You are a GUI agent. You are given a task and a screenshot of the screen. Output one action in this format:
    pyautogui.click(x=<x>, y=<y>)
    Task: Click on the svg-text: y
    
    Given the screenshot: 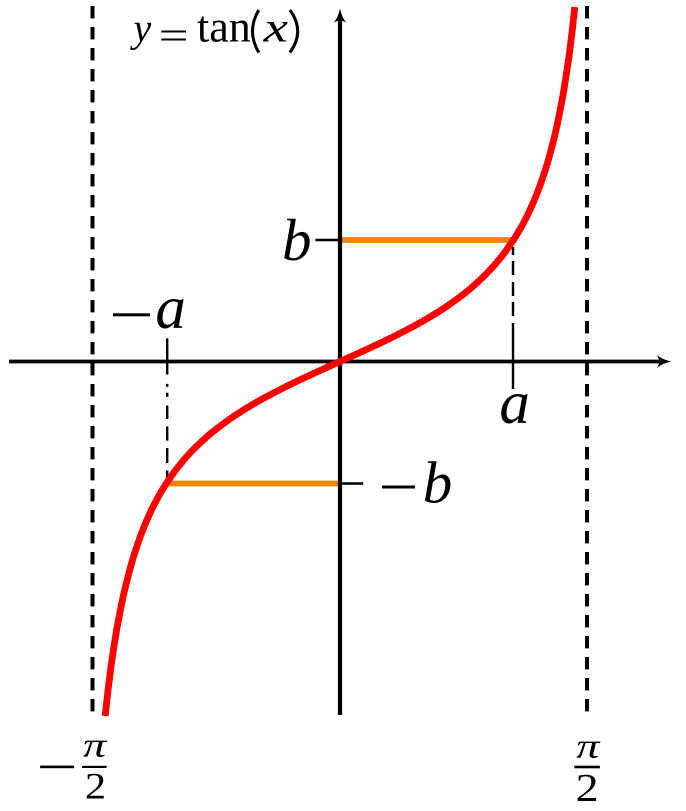 What is the action you would take?
    pyautogui.click(x=141, y=28)
    